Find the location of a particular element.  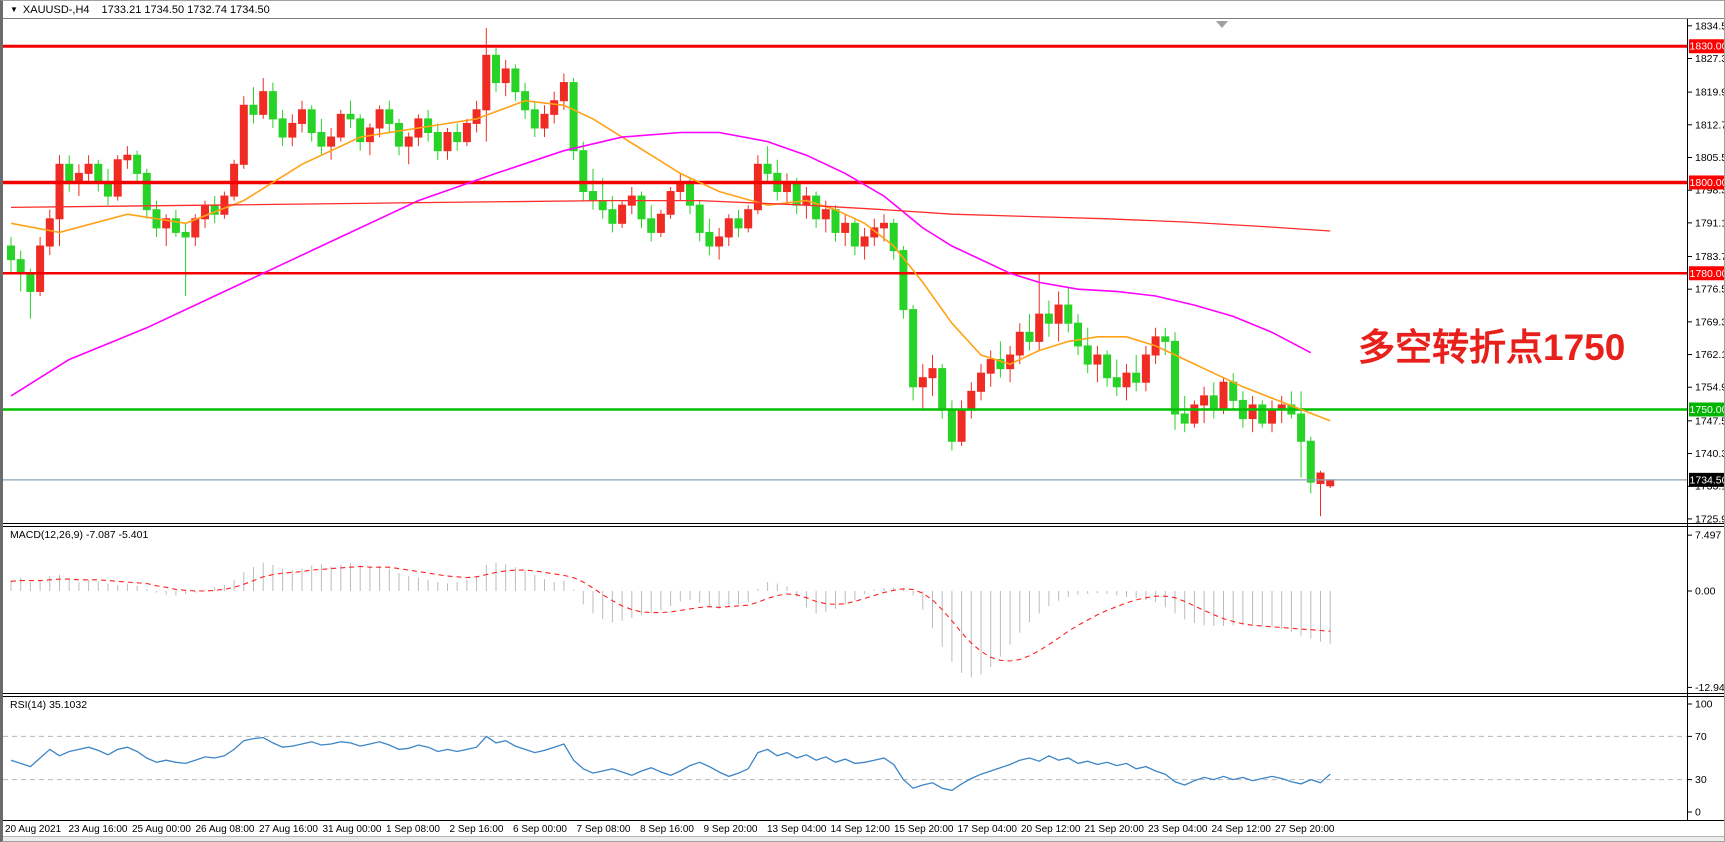

bottom-scroll-area is located at coordinates (863, 838).